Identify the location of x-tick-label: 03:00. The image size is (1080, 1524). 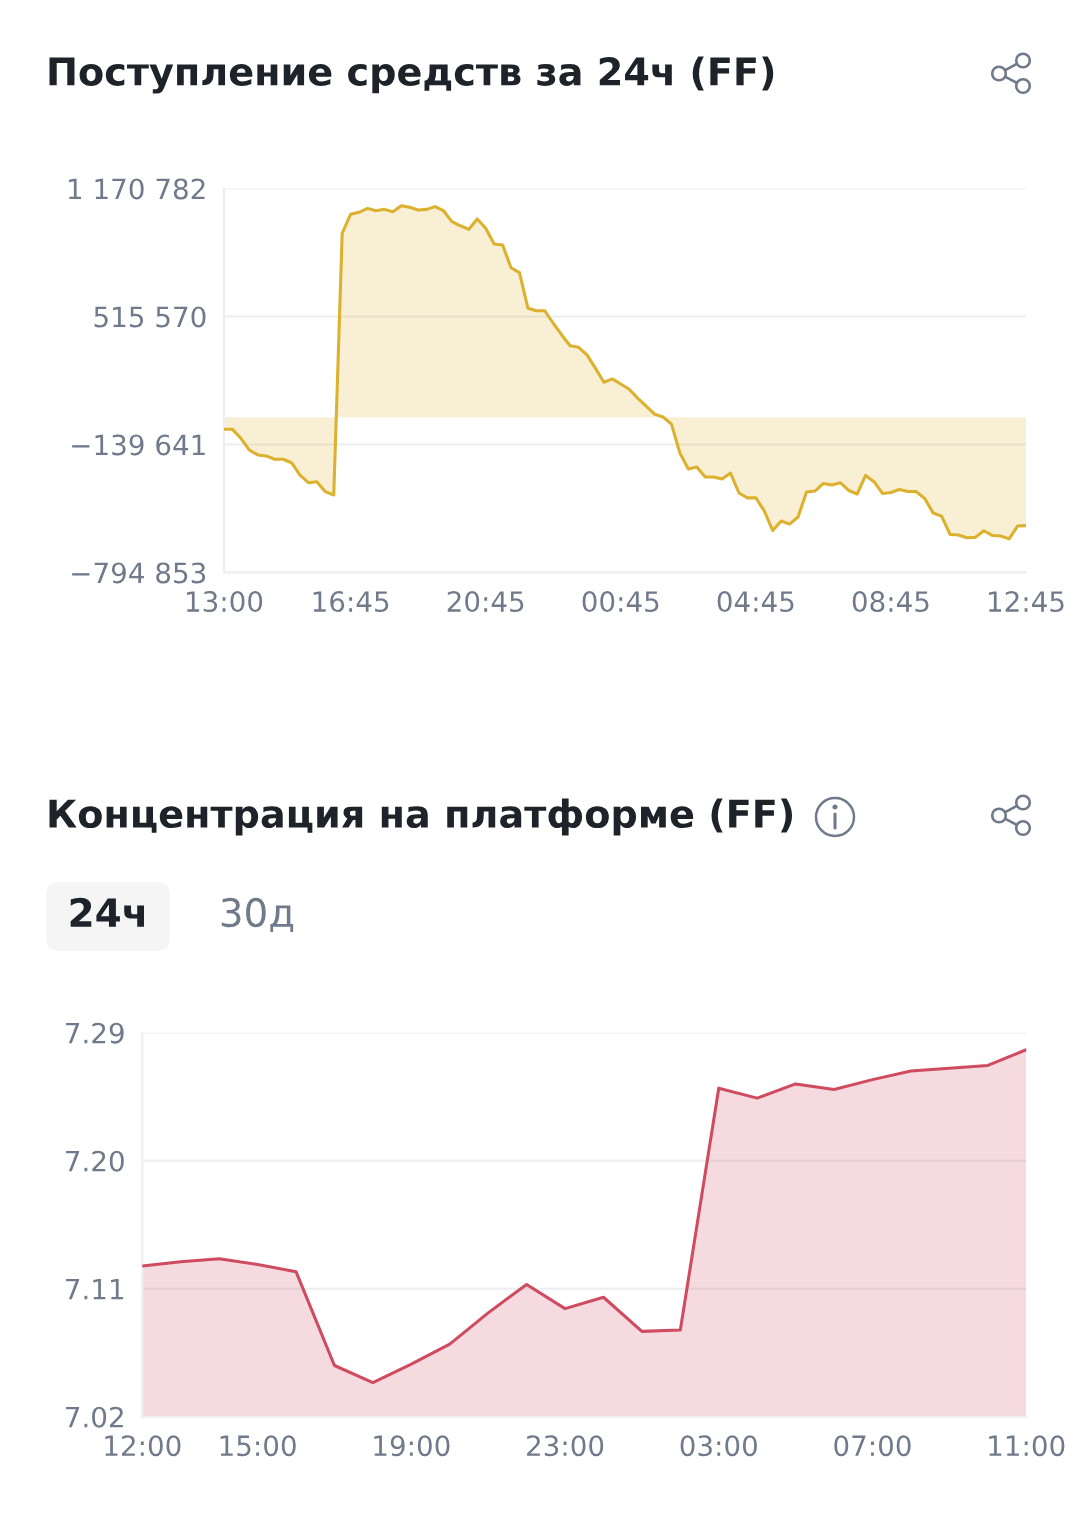
(718, 1446).